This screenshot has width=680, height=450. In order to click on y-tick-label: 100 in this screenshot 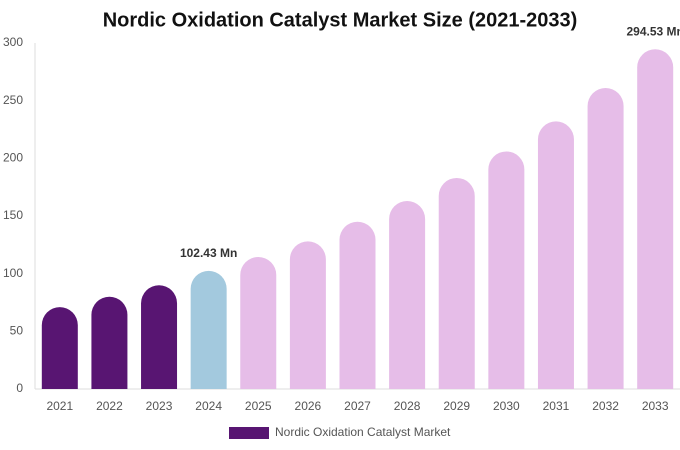, I will do `click(13, 273)`.